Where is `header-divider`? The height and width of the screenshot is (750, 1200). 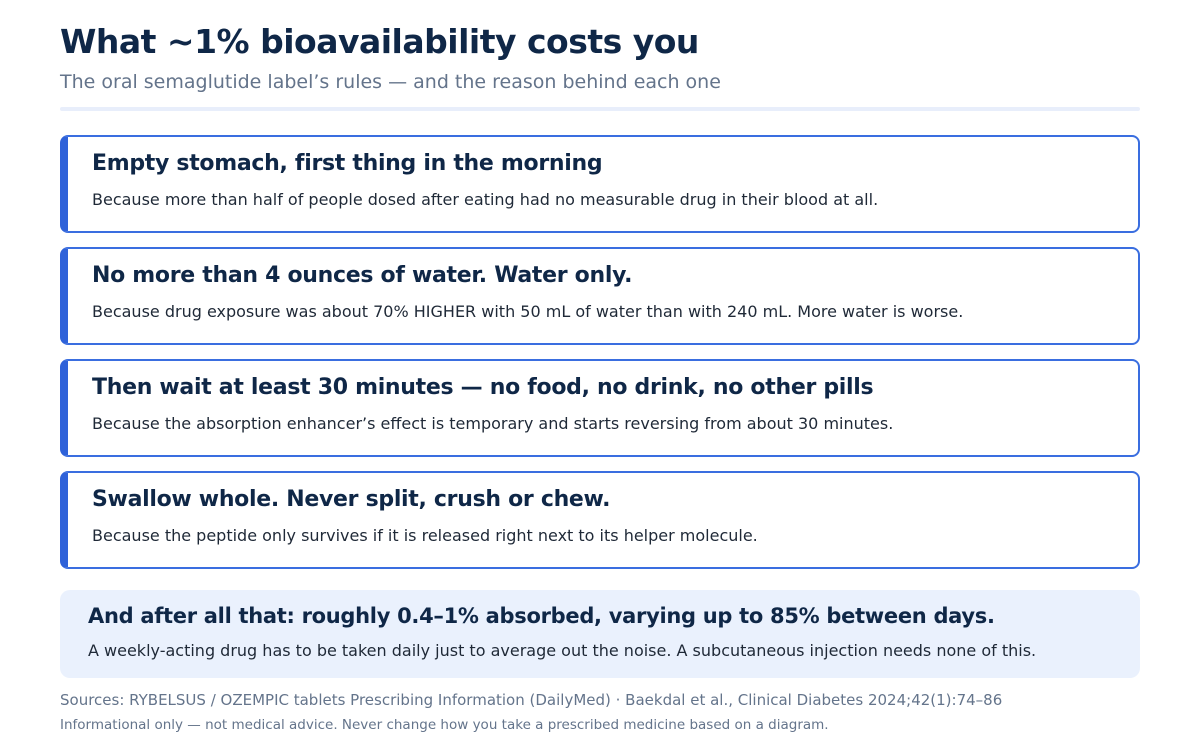
header-divider is located at coordinates (600, 109).